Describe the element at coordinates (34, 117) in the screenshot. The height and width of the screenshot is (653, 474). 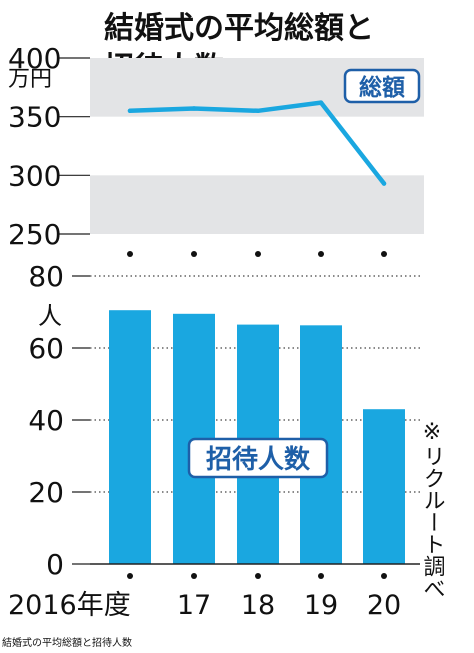
I see `y-tick-label: 350` at that location.